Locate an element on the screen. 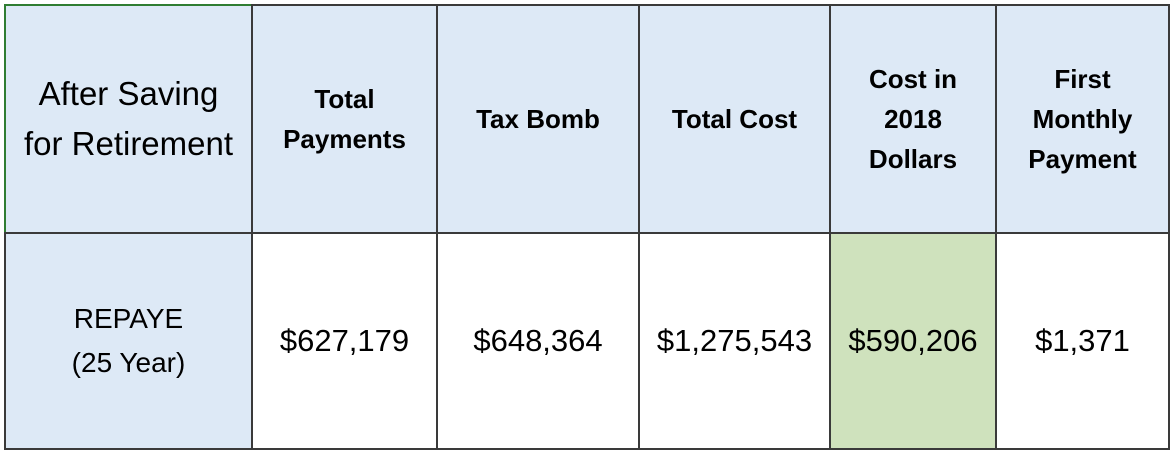 This screenshot has width=1172, height=454. cell-tax-bomb: $648,364 is located at coordinates (538, 341).